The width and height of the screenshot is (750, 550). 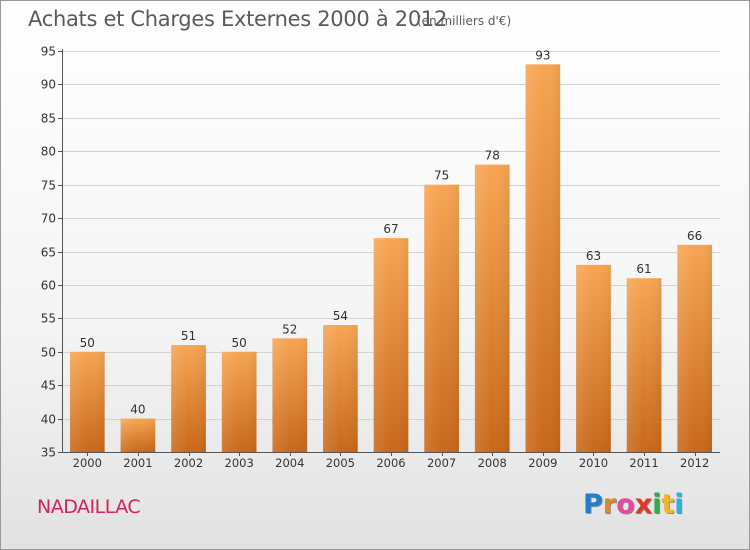 I want to click on x-tick-label: 2012, so click(x=694, y=463).